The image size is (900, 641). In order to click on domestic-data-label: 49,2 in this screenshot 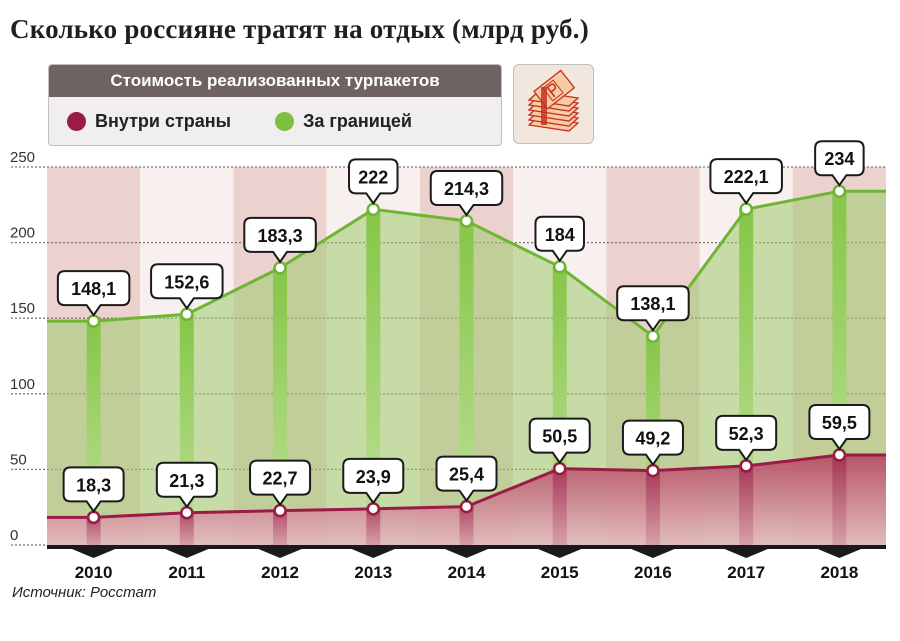, I will do `click(652, 439)`.